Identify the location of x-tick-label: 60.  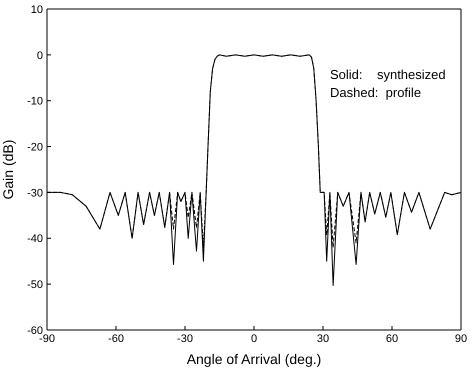
(392, 338).